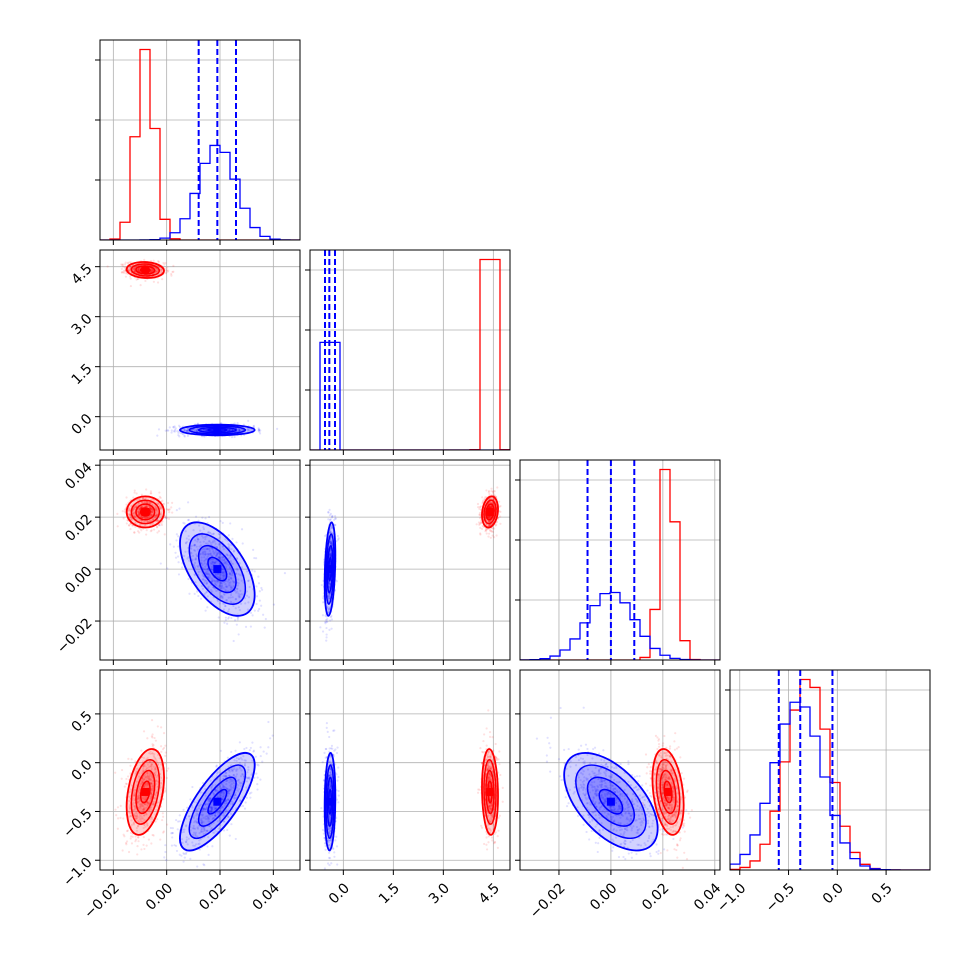 This screenshot has height=970, width=970. Describe the element at coordinates (217, 569) in the screenshot. I see `density-peak` at that location.